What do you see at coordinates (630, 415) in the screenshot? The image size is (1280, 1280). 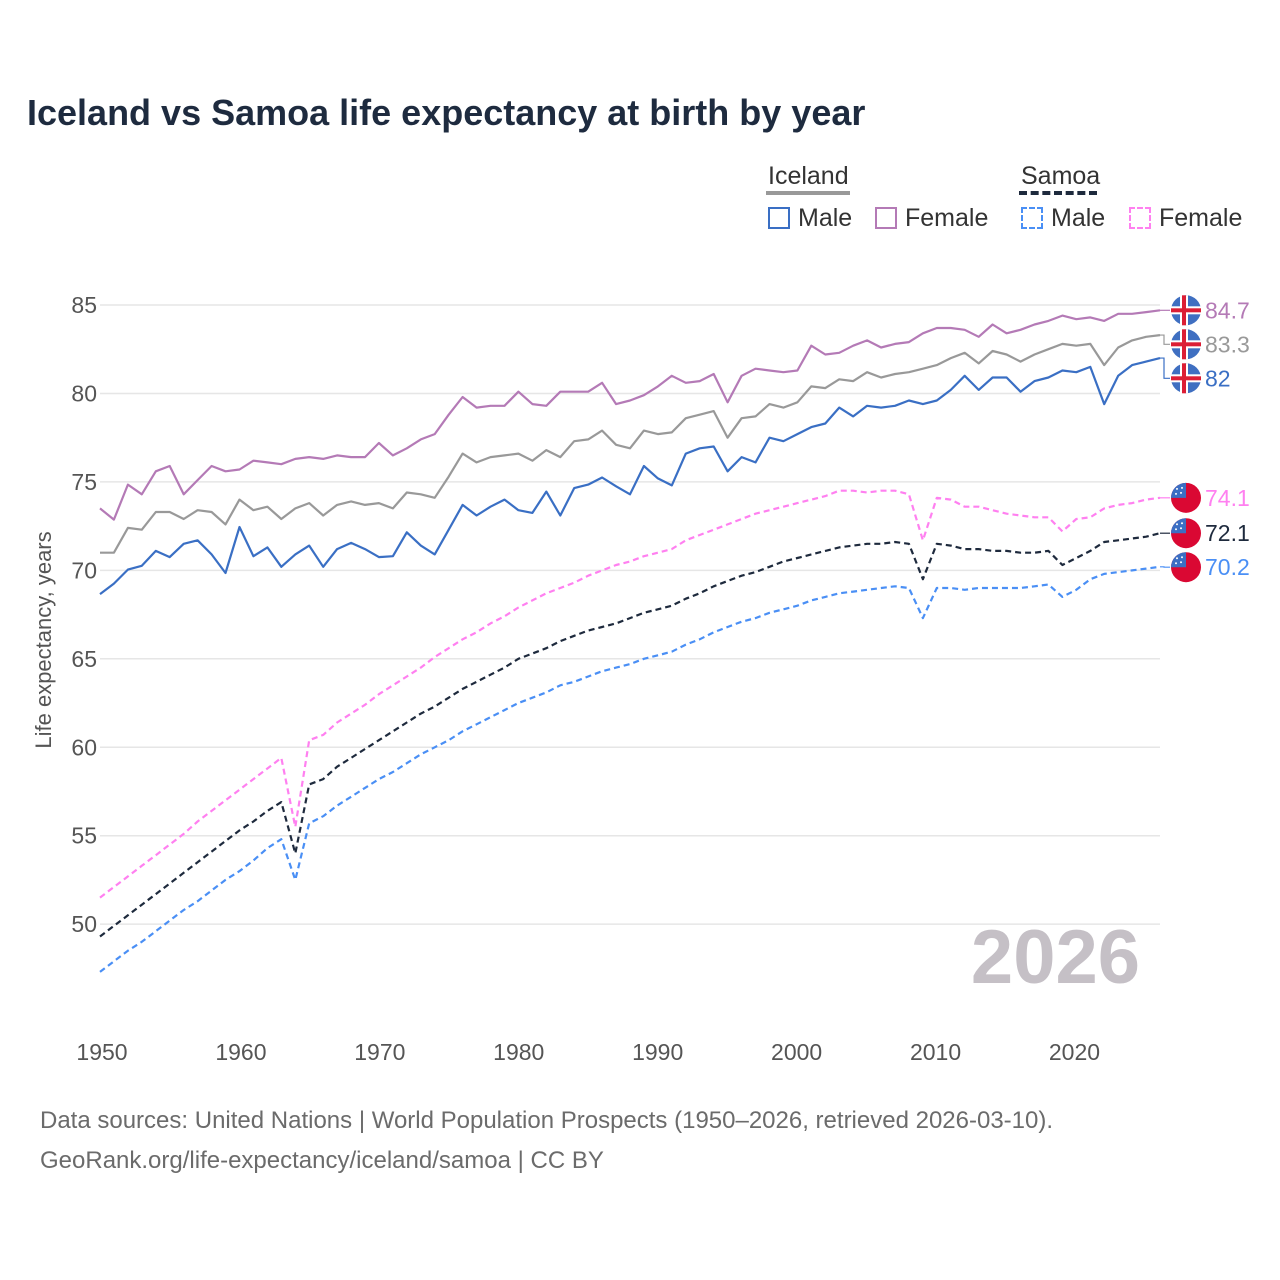 I see `series-line-iceland-female` at bounding box center [630, 415].